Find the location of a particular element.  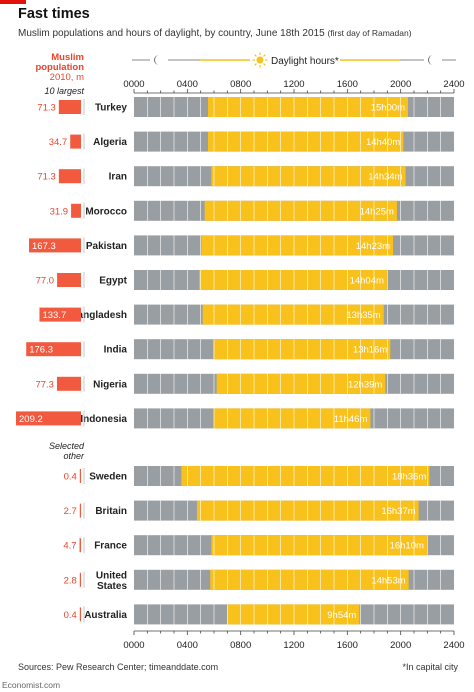

axis-tick-bottom: 1600 is located at coordinates (347, 645).